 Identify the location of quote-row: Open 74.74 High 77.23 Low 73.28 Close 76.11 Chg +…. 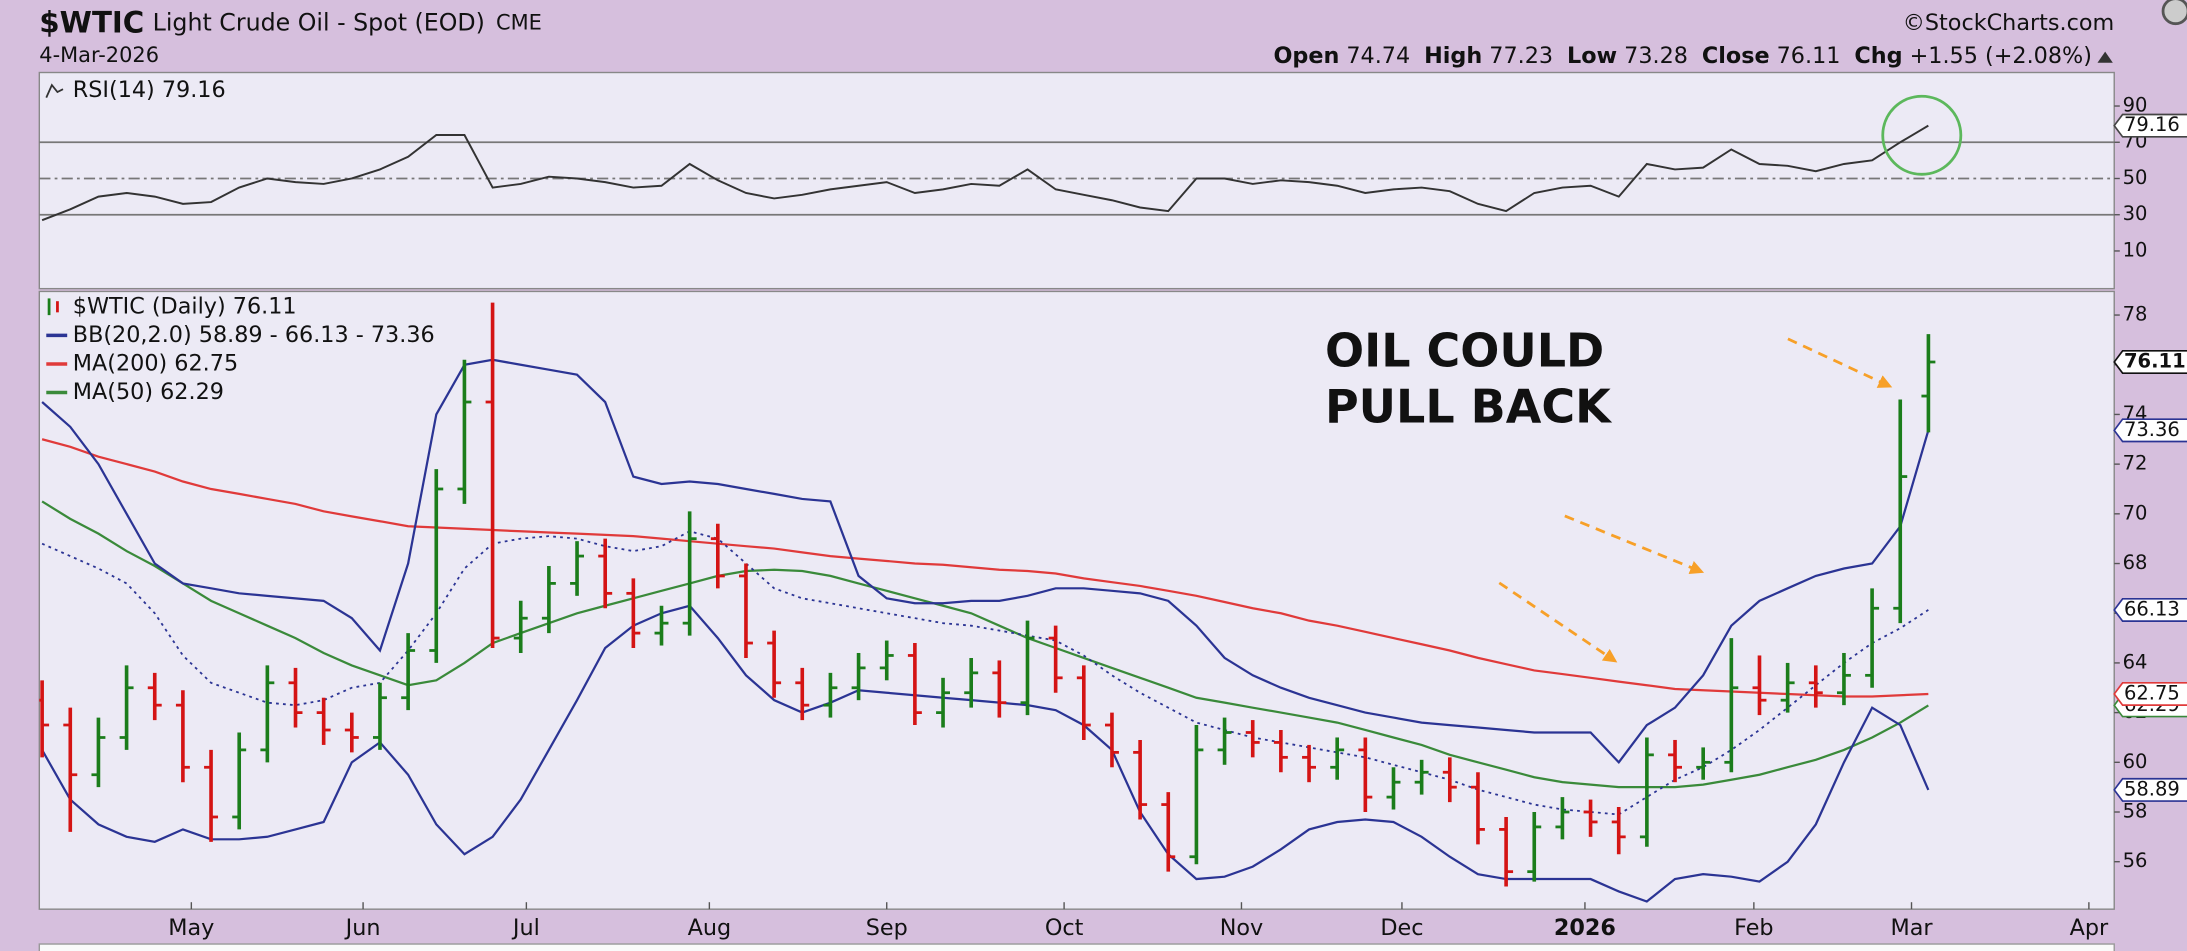
(1682, 55).